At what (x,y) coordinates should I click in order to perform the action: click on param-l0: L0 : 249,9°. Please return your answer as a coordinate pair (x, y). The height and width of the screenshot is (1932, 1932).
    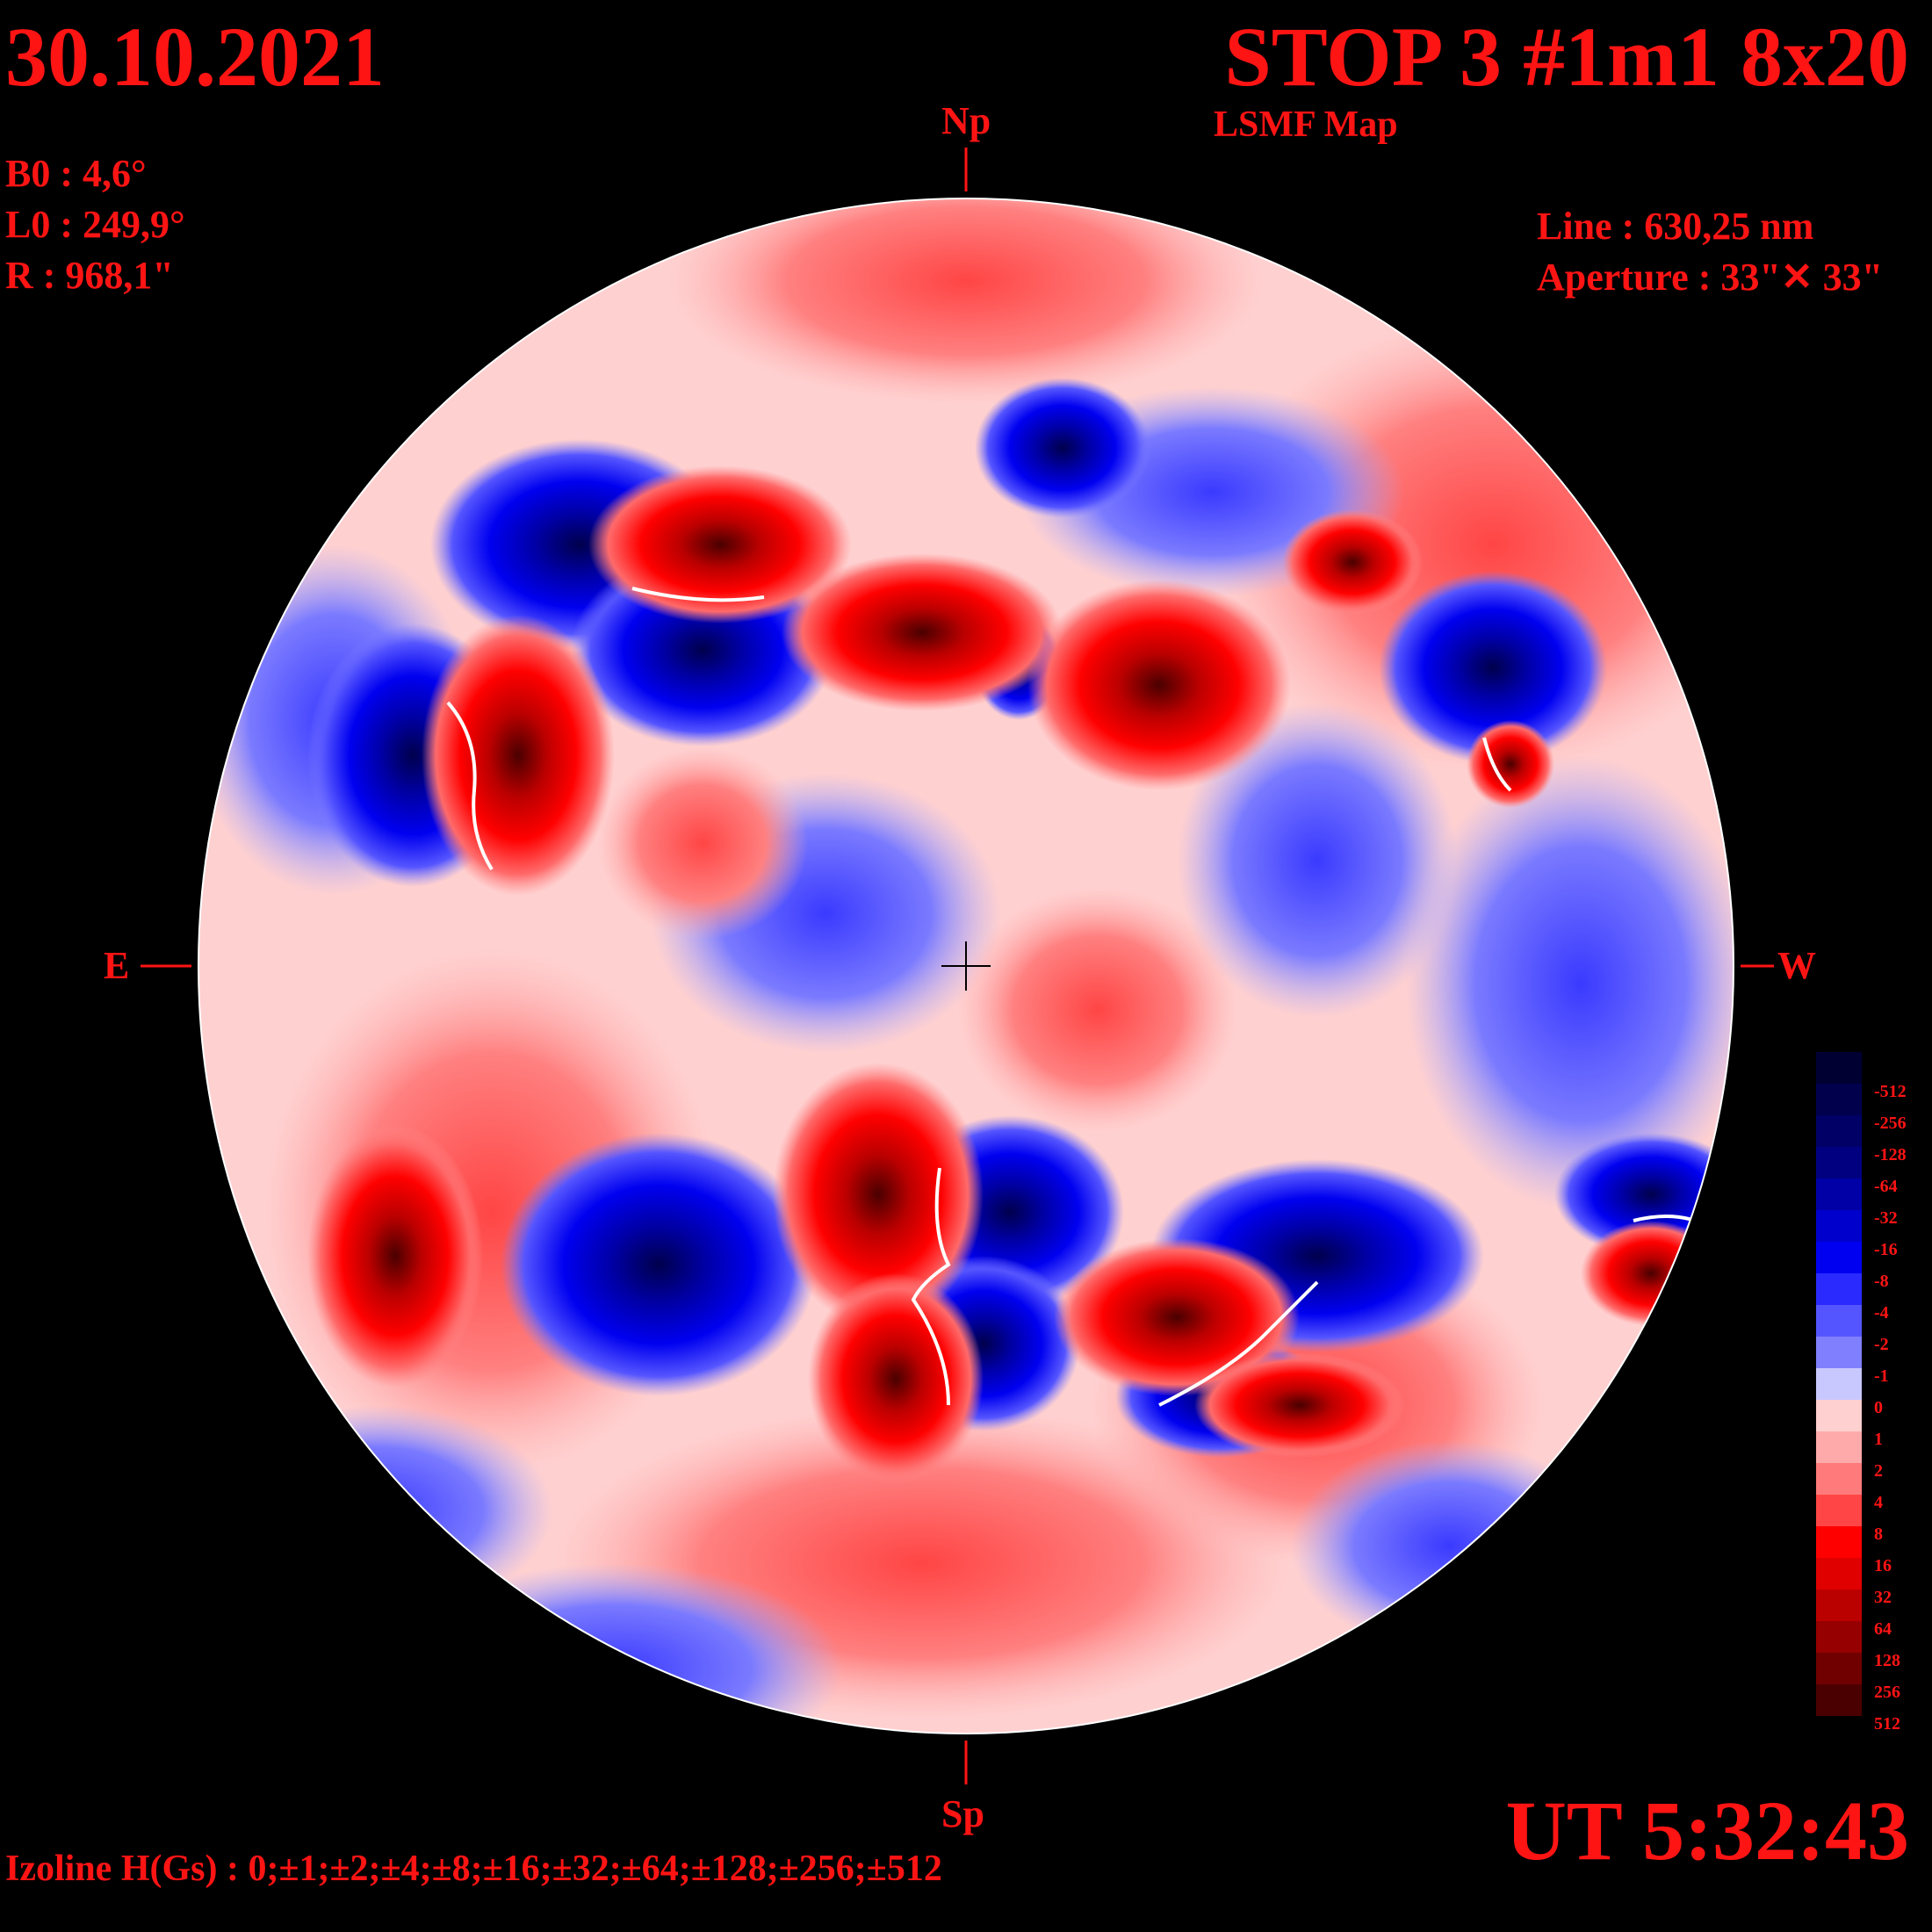
    Looking at the image, I should click on (95, 224).